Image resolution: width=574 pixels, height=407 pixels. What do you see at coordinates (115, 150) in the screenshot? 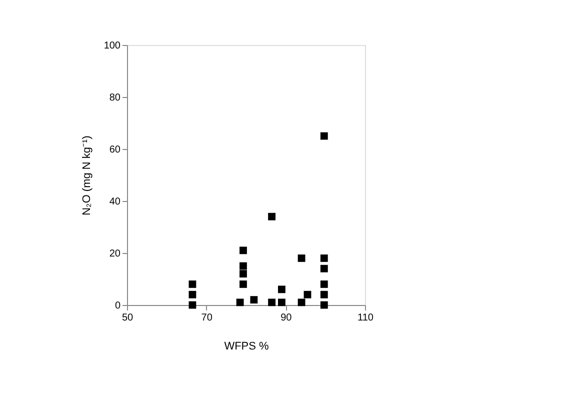
I see `y-tick-label: 60` at bounding box center [115, 150].